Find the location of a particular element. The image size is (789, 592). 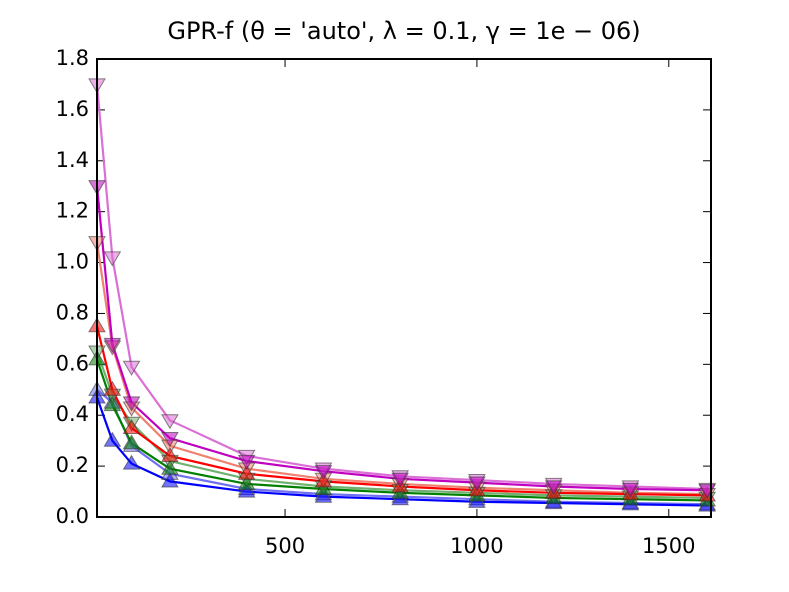

y-tick-label: 1.8 is located at coordinates (72, 58).